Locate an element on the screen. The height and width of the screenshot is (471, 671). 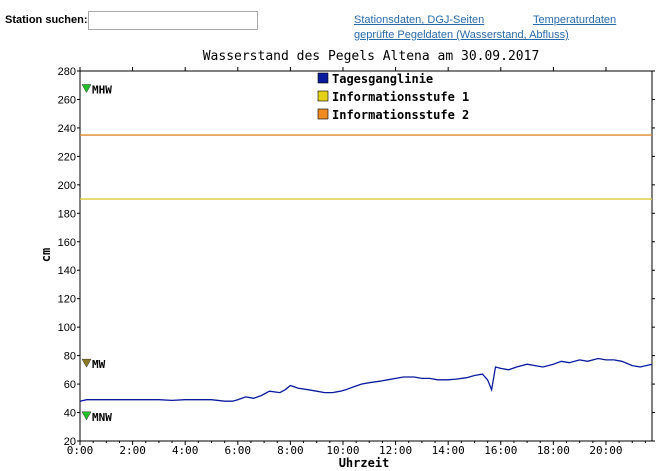
x-tick-label: 10:00 is located at coordinates (342, 450).